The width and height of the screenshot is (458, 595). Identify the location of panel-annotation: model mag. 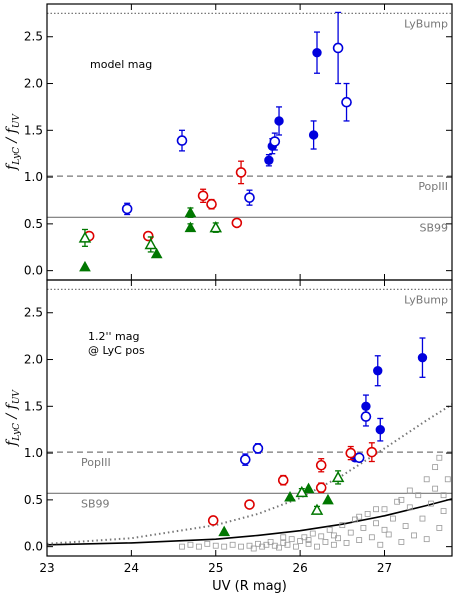
(121, 64).